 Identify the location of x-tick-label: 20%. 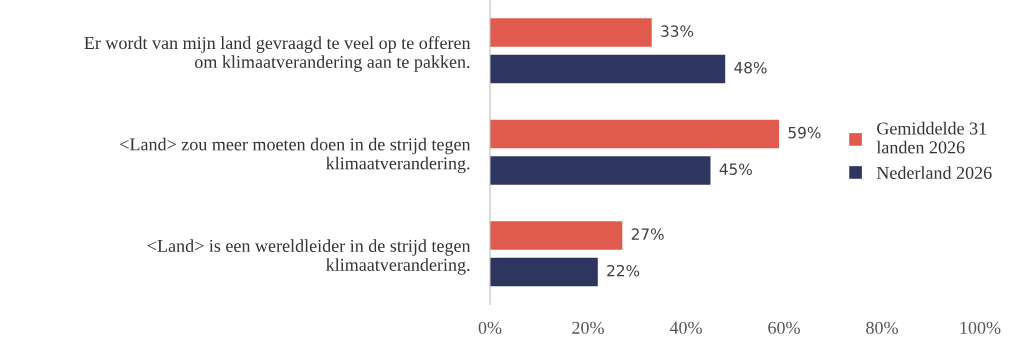
(588, 327).